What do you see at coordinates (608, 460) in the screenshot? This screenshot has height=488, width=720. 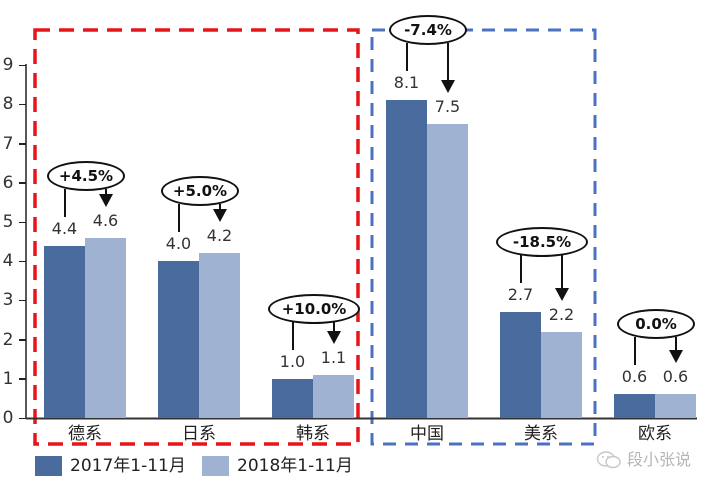 I see `wechat-icon` at bounding box center [608, 460].